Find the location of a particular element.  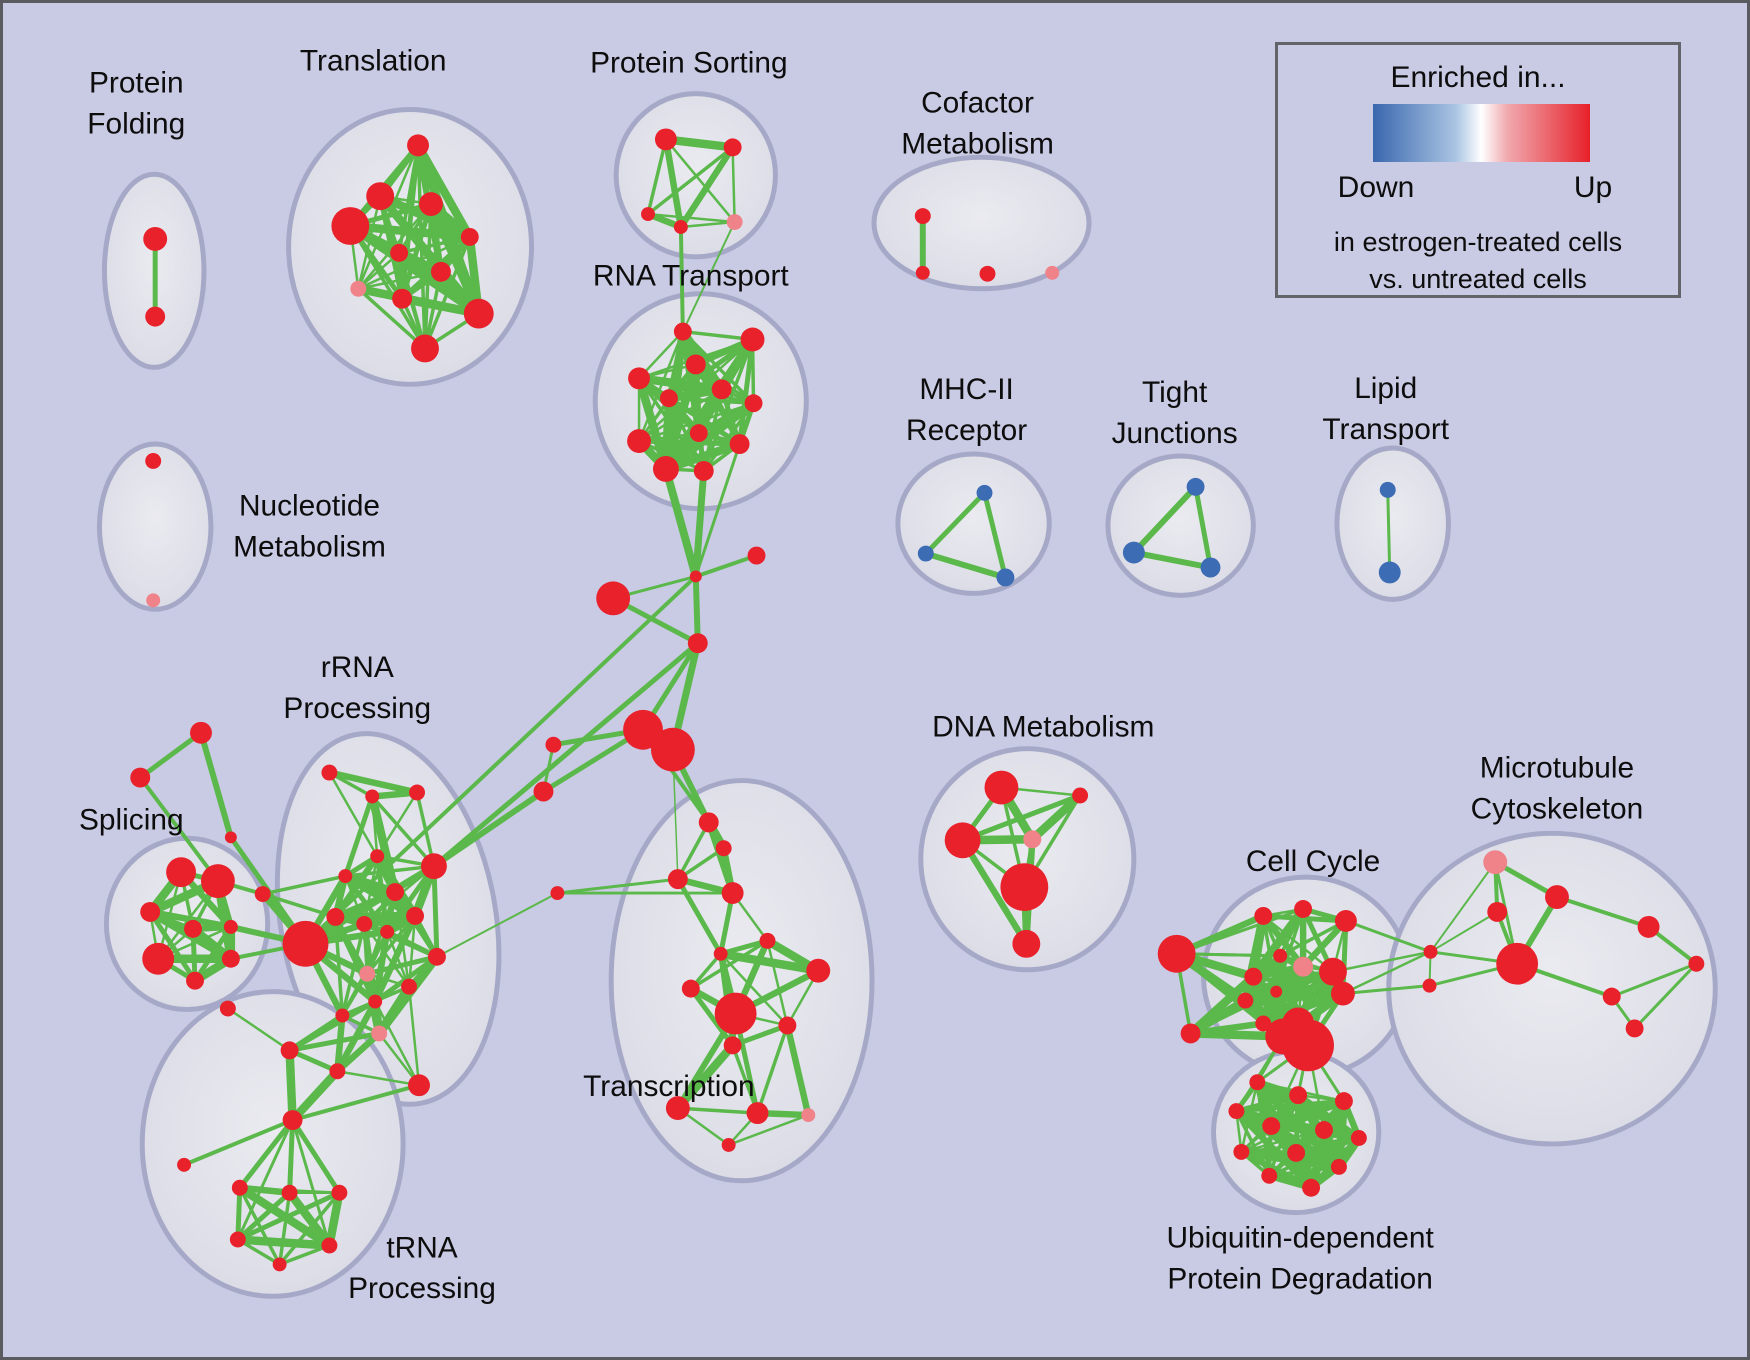

cluster-label-rrna-processing: rRNA is located at coordinates (357, 667).